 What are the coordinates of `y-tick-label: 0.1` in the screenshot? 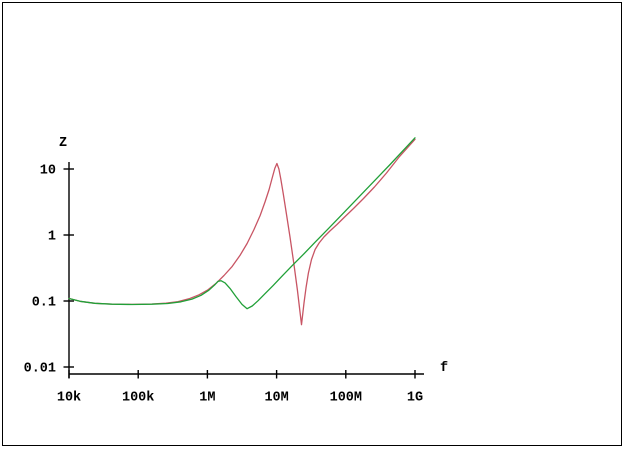 It's located at (44, 303).